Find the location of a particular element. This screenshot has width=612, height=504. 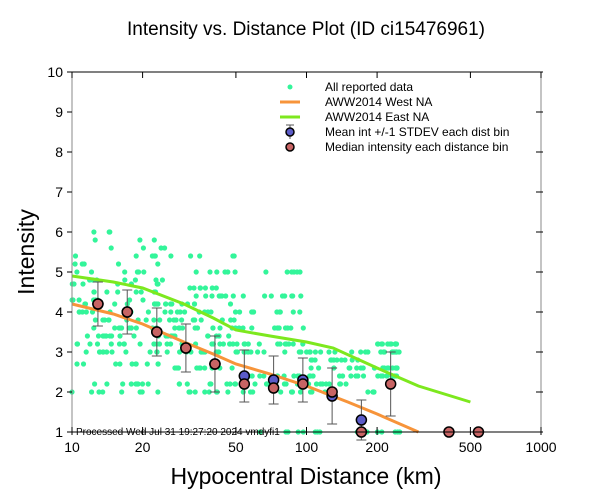

x-axis-label: Hypocentral Distance (km) is located at coordinates (306, 476).